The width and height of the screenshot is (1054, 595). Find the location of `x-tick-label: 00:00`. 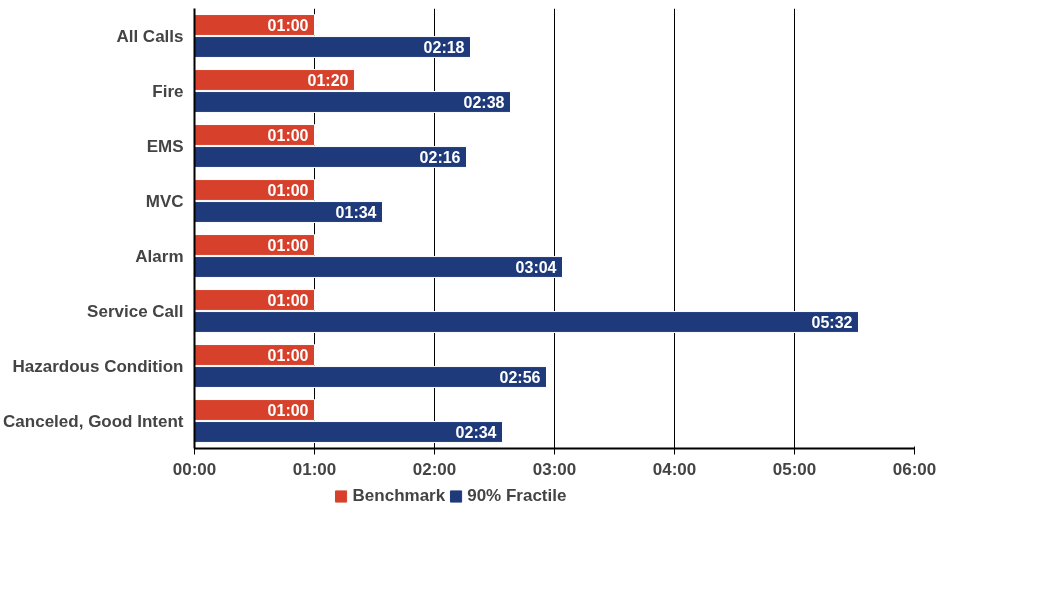

x-tick-label: 00:00 is located at coordinates (194, 469).